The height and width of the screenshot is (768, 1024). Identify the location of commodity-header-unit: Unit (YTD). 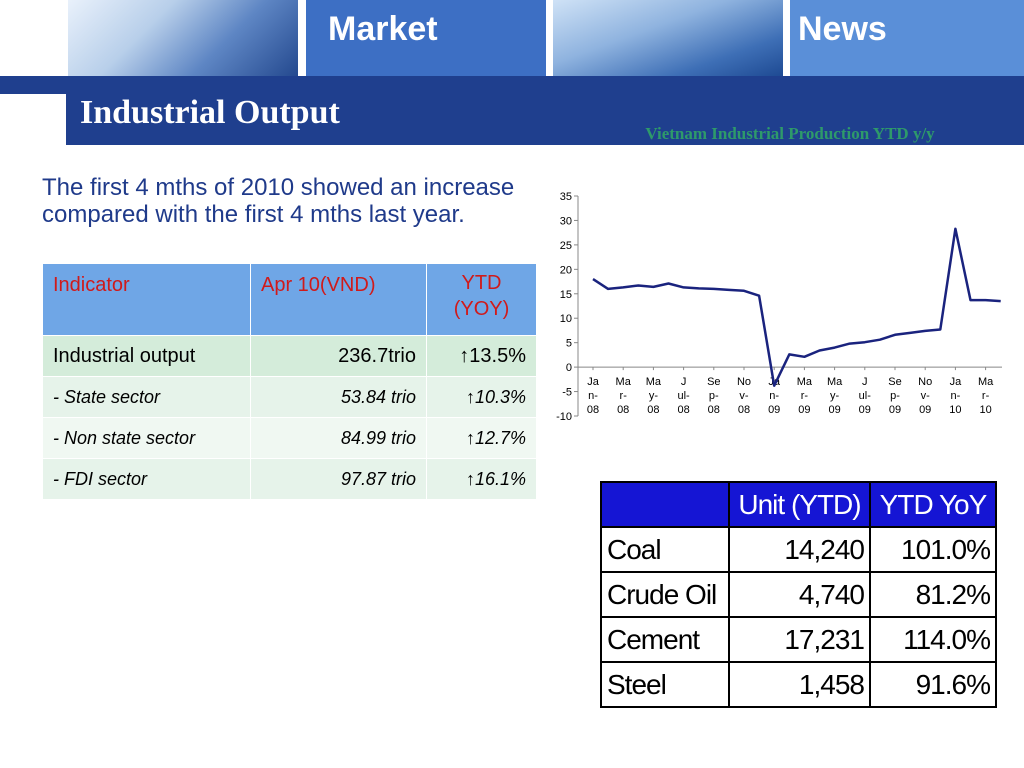
(799, 504).